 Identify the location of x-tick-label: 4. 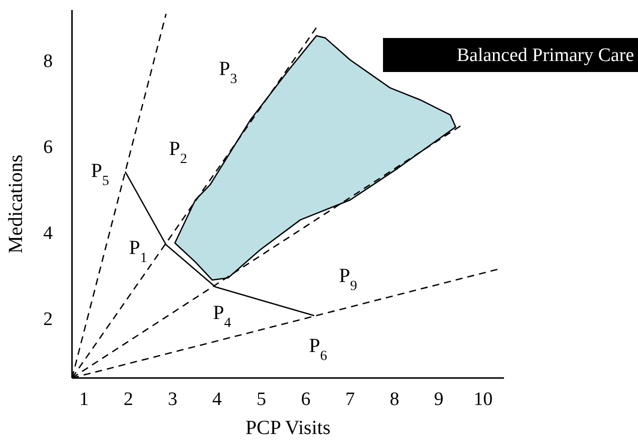
(217, 399).